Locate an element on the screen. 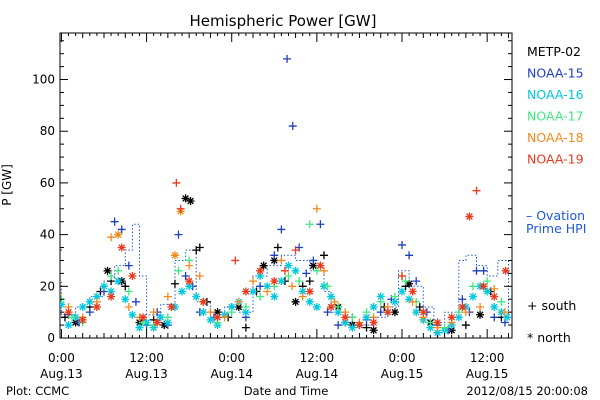 The width and height of the screenshot is (600, 400). x-tick-sublabel: Aug.15 is located at coordinates (487, 374).